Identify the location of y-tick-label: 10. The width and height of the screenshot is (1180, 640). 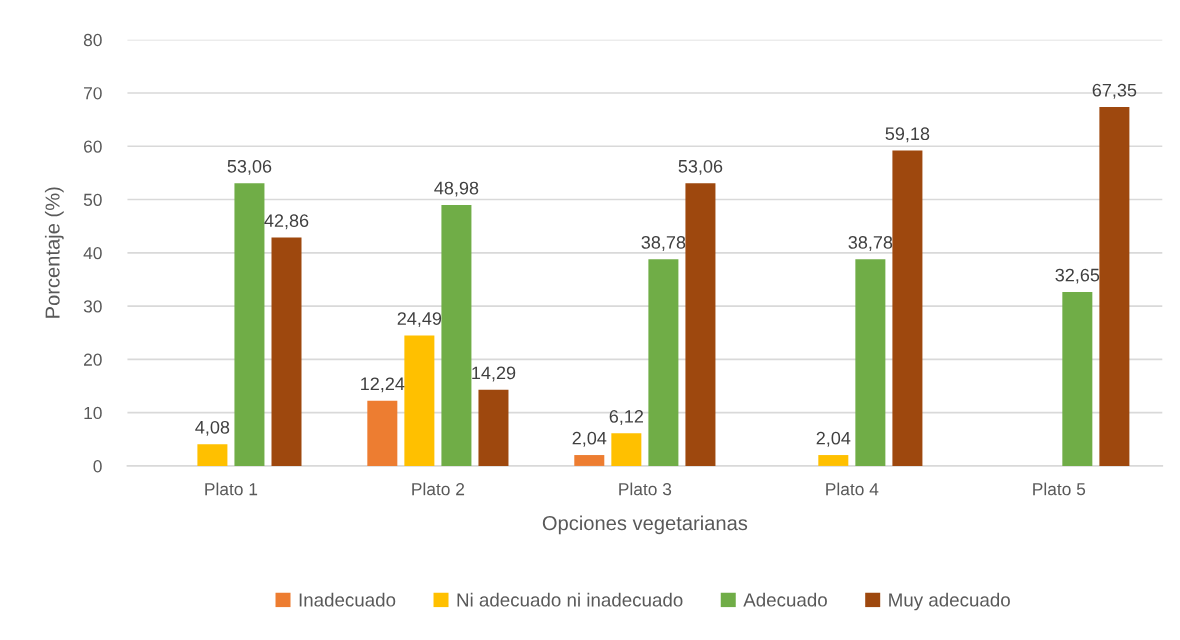
(93, 413).